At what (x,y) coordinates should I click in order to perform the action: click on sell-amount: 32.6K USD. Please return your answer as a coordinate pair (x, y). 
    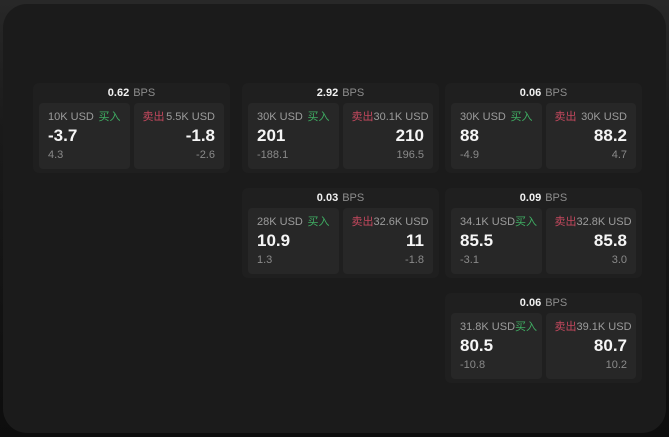
    Looking at the image, I should click on (401, 222).